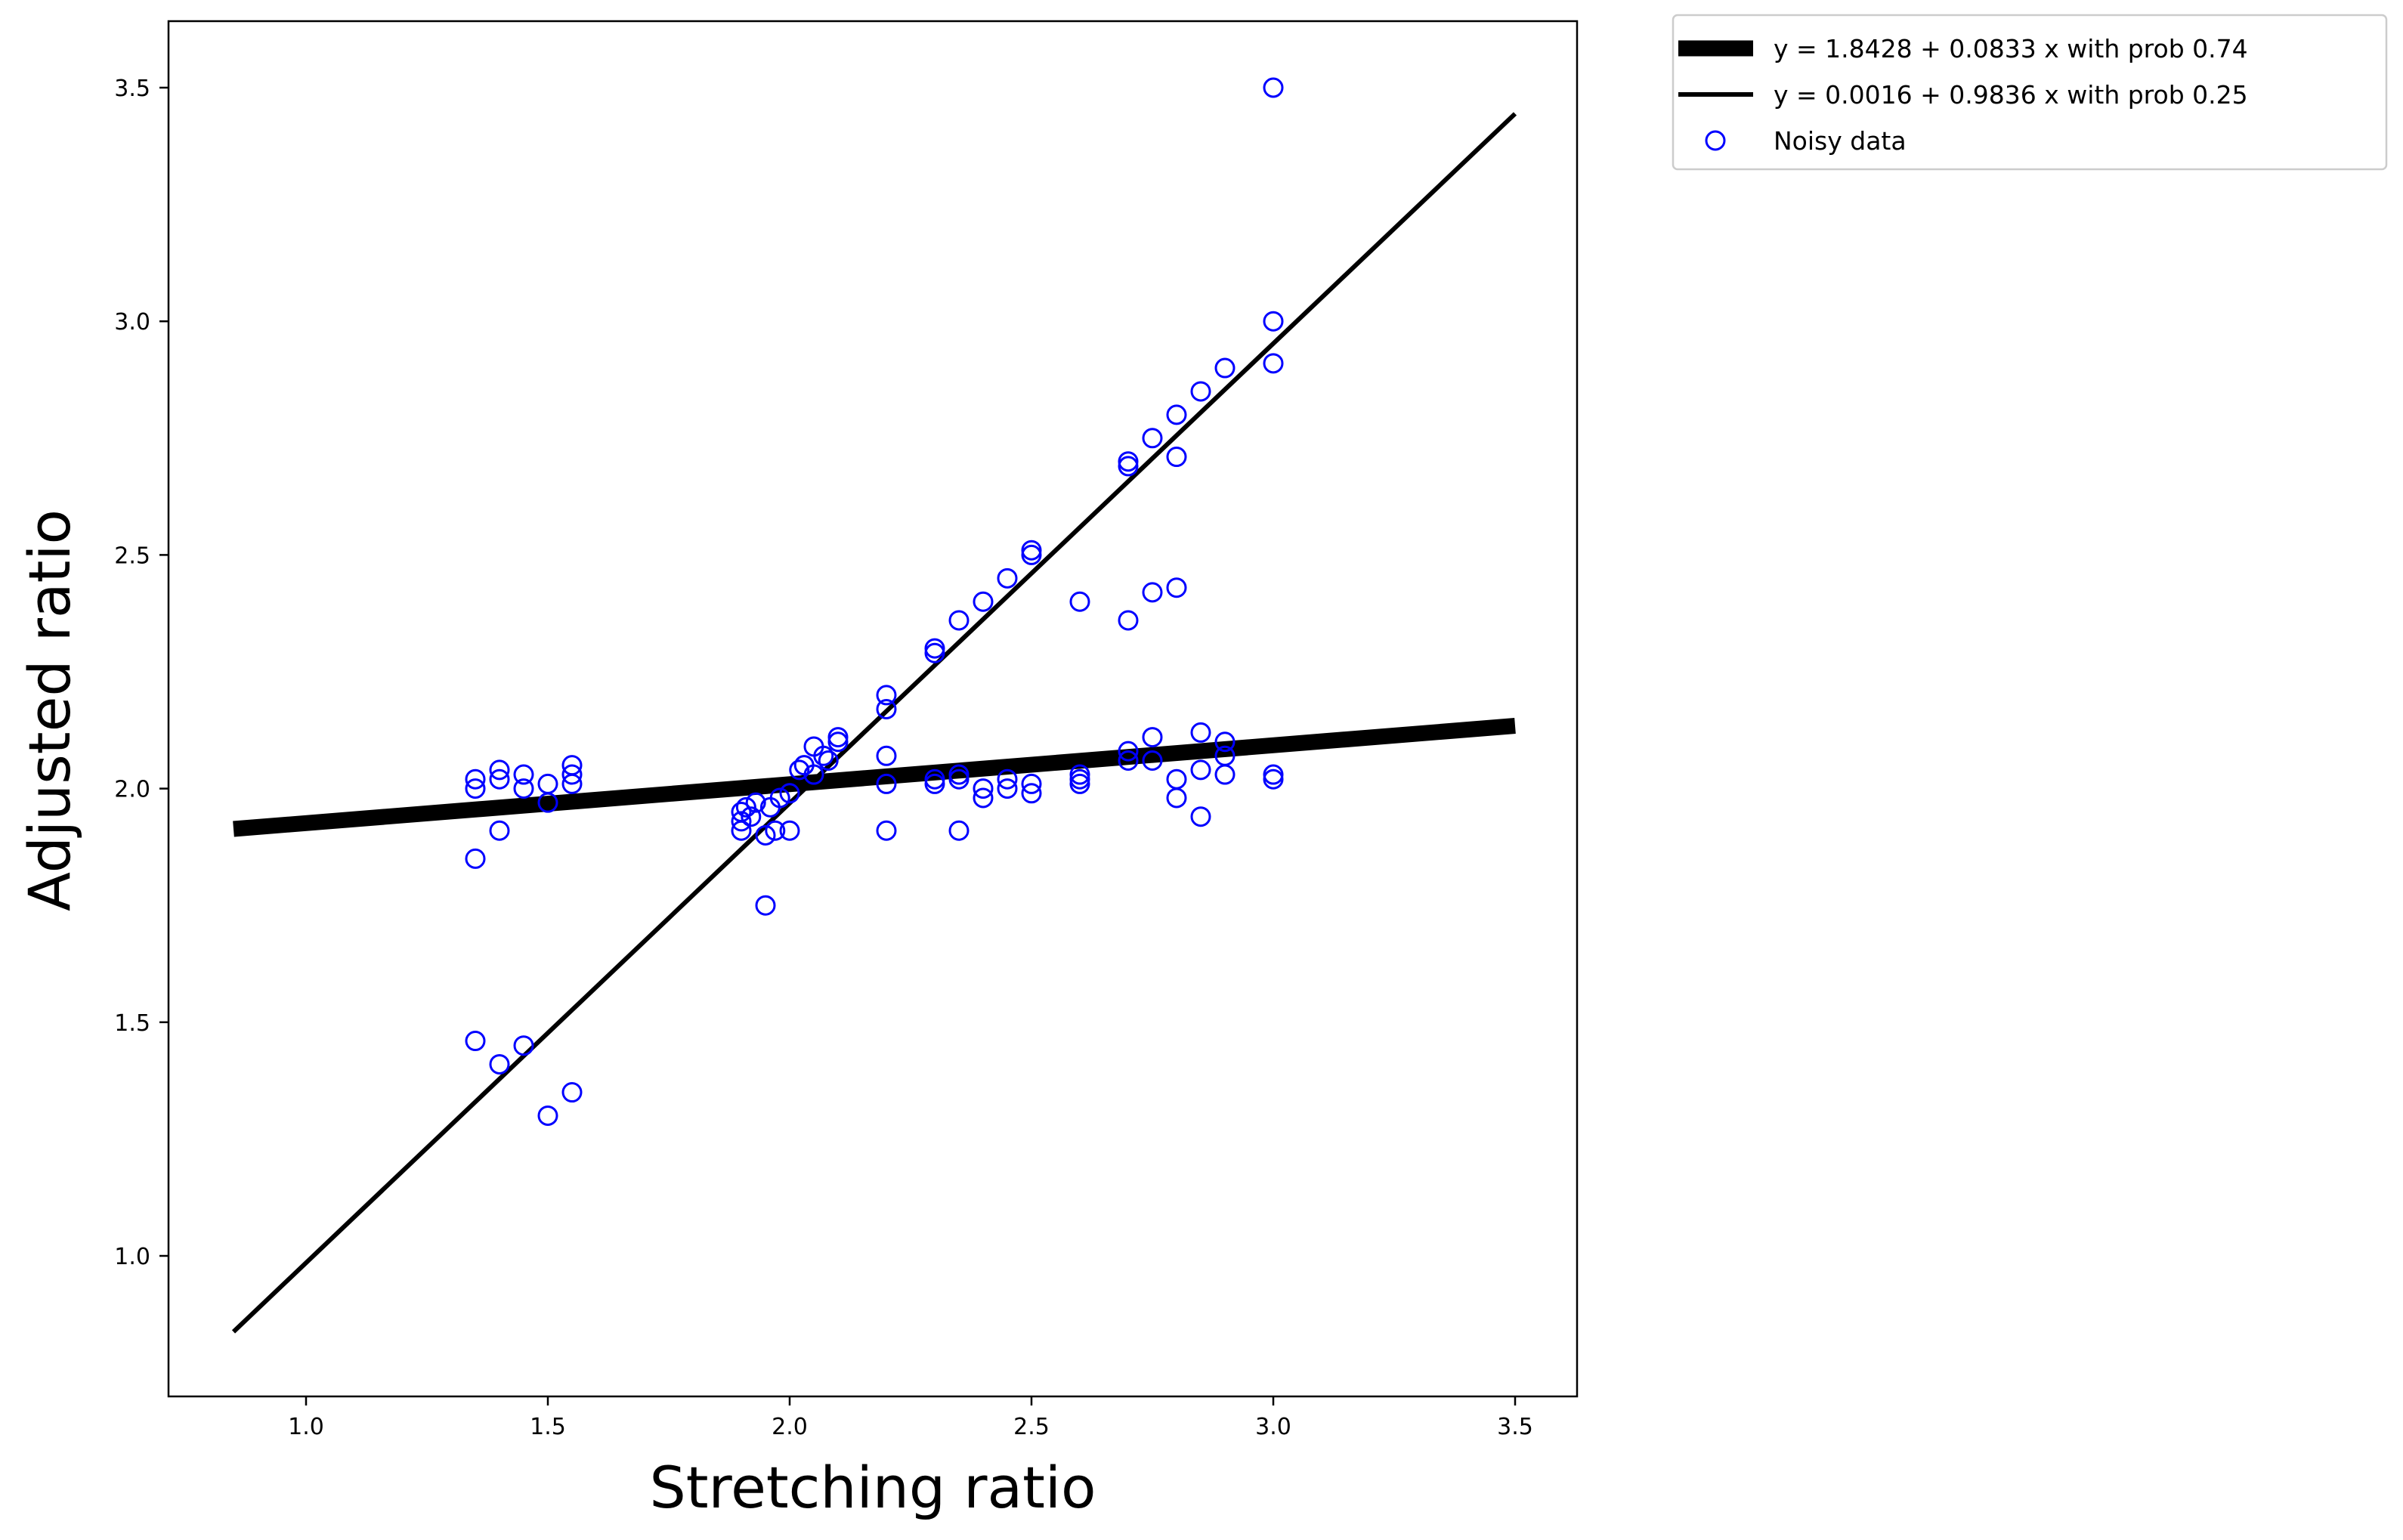  Describe the element at coordinates (1515, 1427) in the screenshot. I see `x-tick-label: 3.5` at that location.